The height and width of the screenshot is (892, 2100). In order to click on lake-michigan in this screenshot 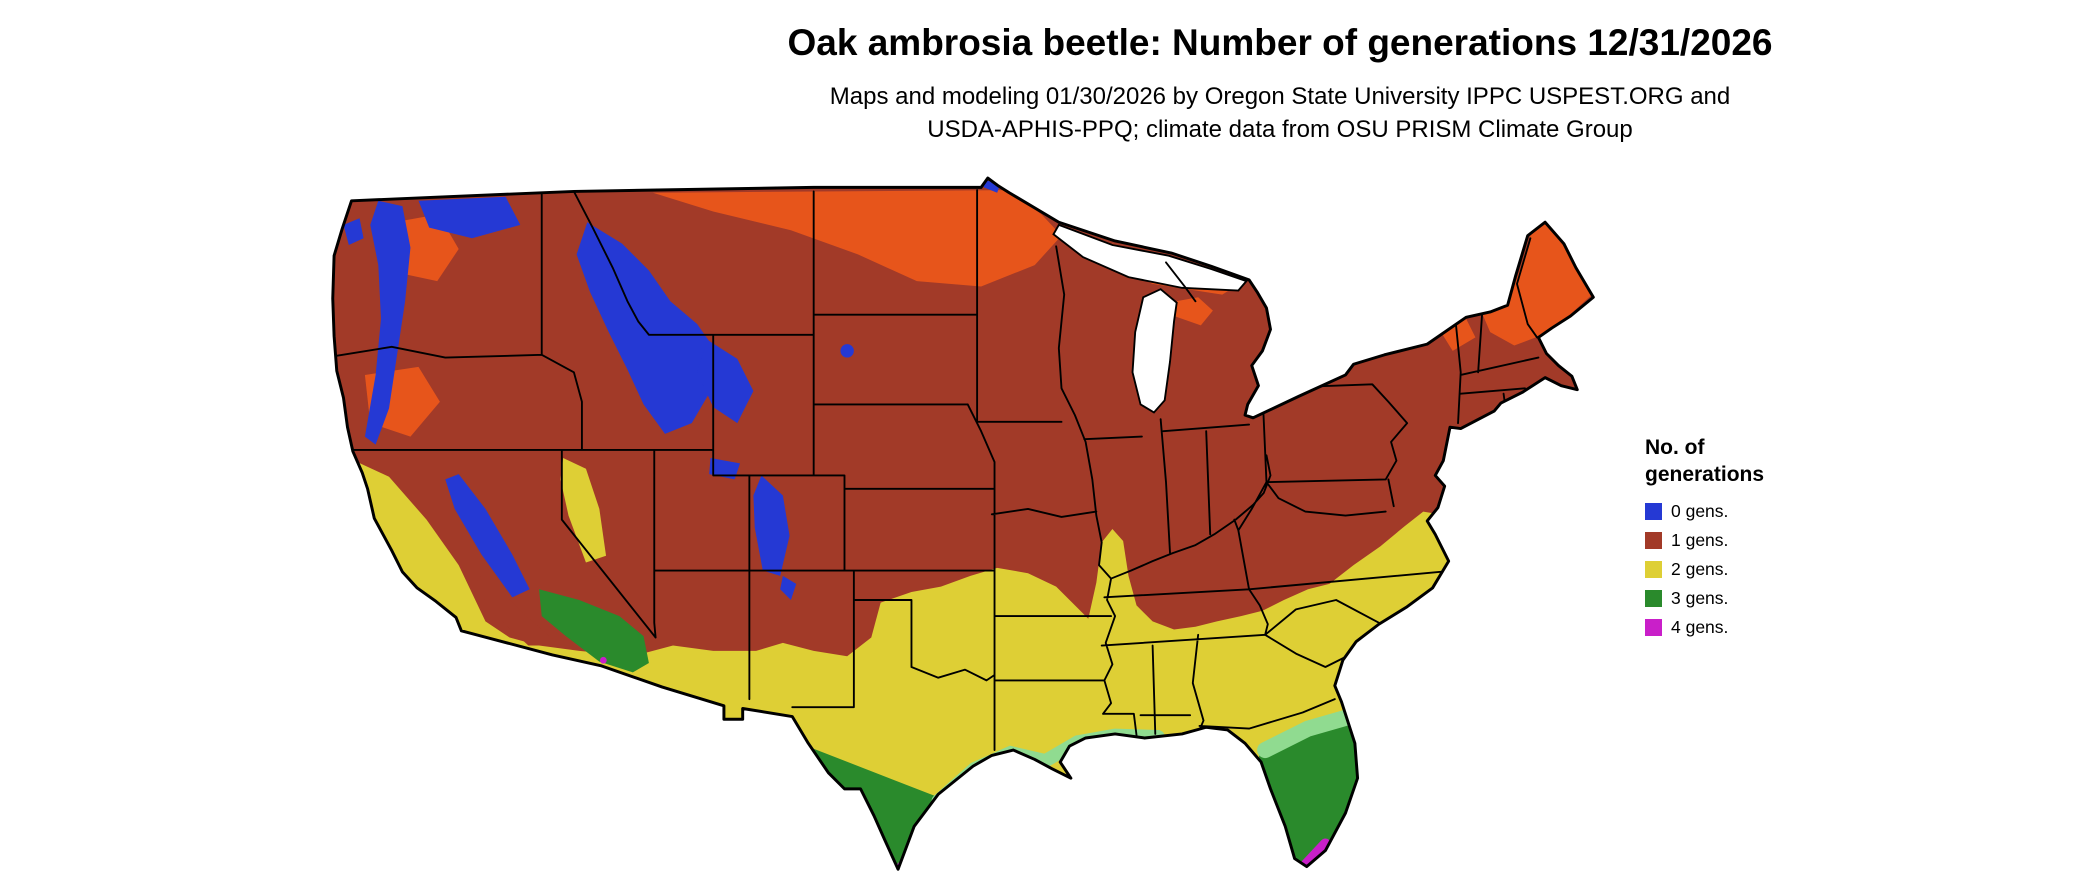, I will do `click(1154, 351)`.